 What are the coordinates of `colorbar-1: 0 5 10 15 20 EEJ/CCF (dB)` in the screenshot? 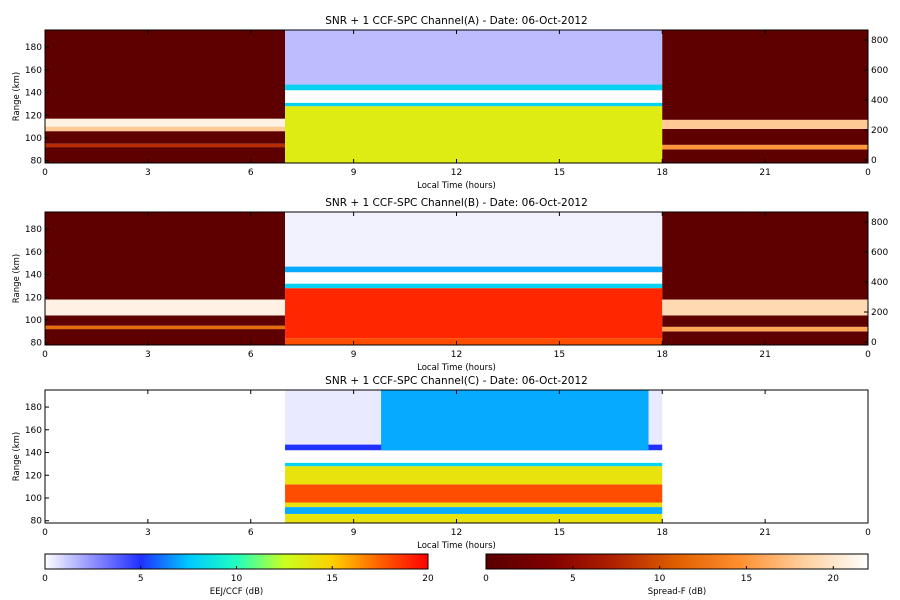 It's located at (238, 575).